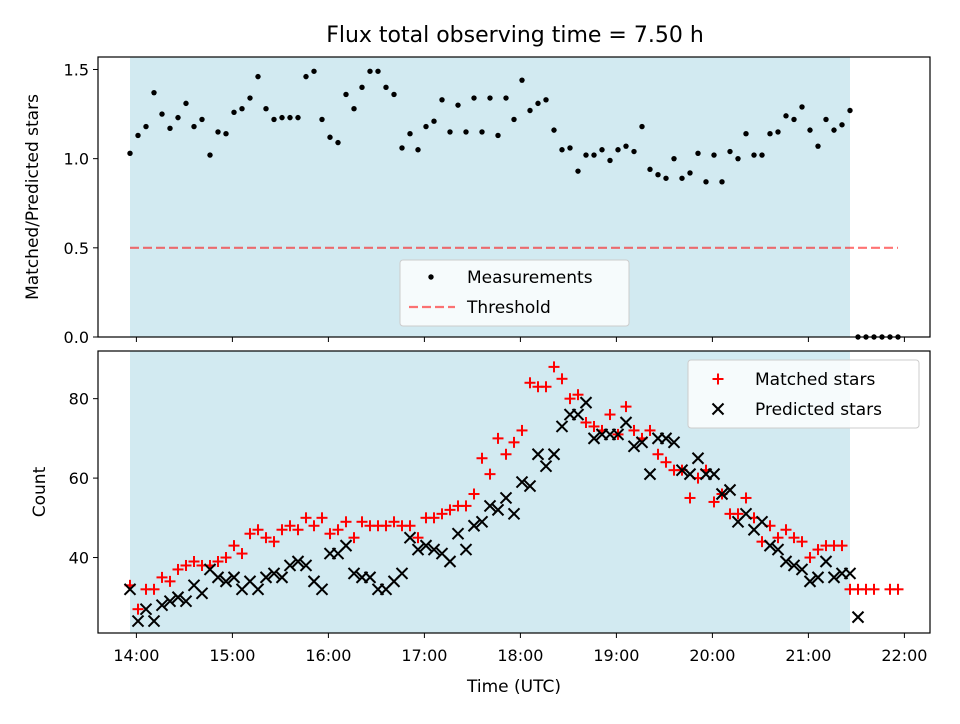 Image resolution: width=960 pixels, height=724 pixels. Describe the element at coordinates (515, 35) in the screenshot. I see `chart-title: Flux total observing time = 7.50 h` at that location.